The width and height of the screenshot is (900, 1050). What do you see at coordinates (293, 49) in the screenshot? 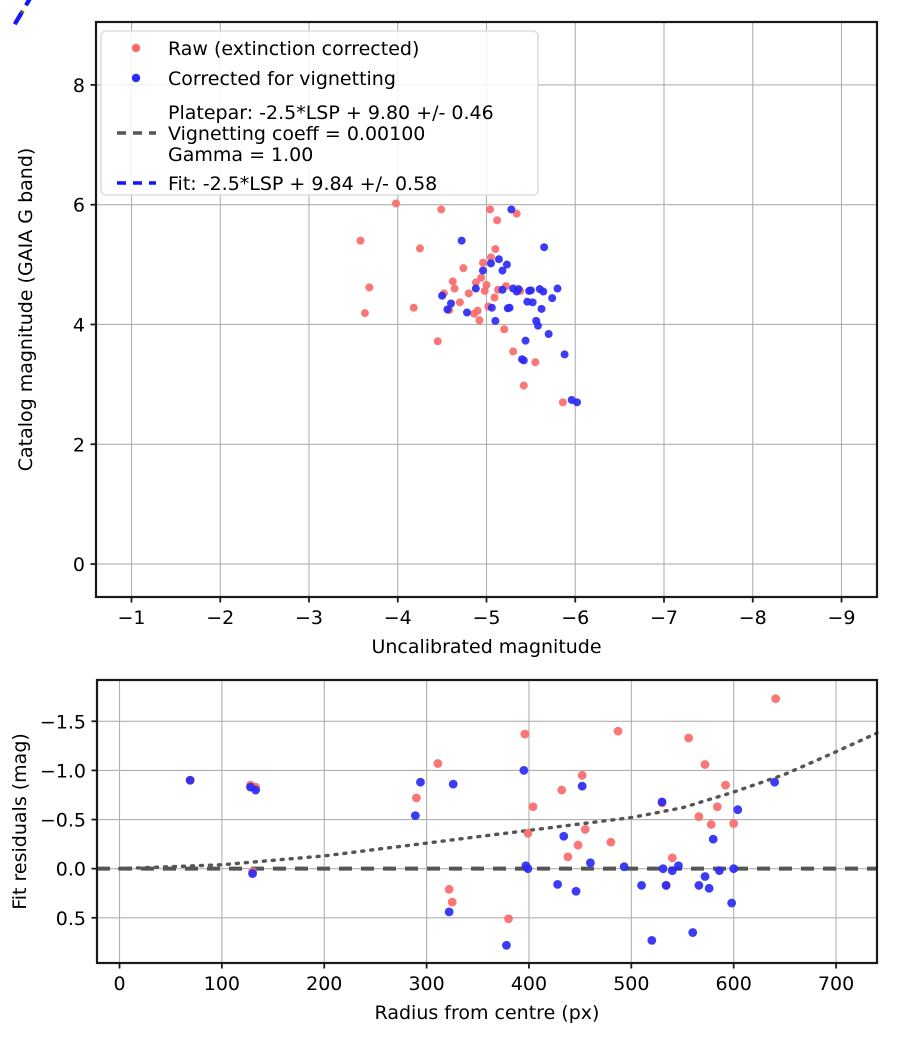
I see `legend-raw-label: Raw (extinction corrected)` at bounding box center [293, 49].